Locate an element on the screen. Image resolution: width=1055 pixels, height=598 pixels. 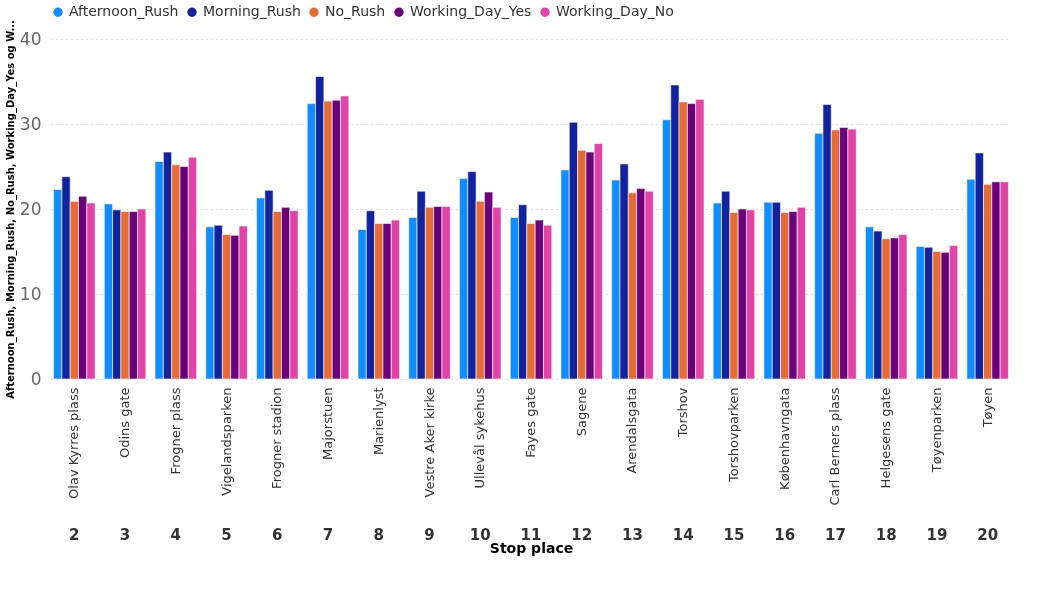
x-tick-label: Tøyenparken is located at coordinates (936, 430).